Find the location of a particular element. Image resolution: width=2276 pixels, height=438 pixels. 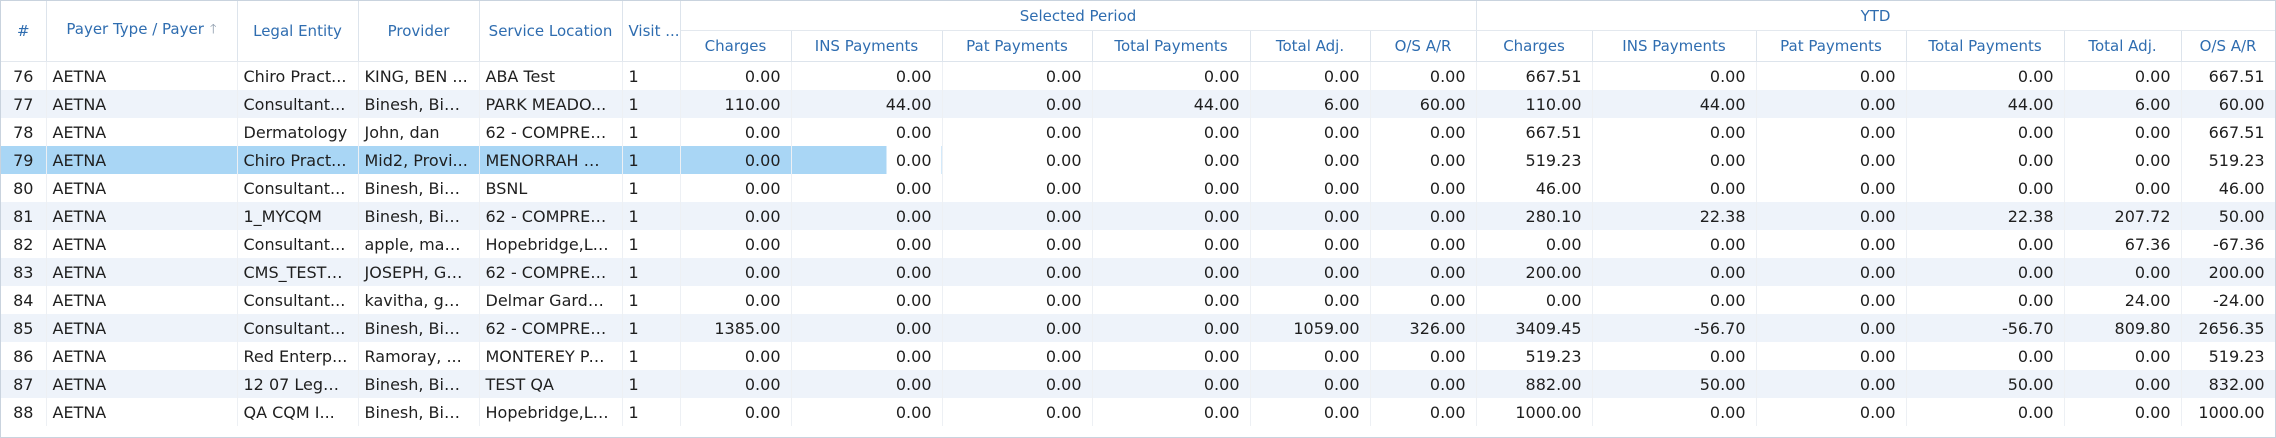

cell-sp-ins-payments: 44.00 is located at coordinates (867, 104).